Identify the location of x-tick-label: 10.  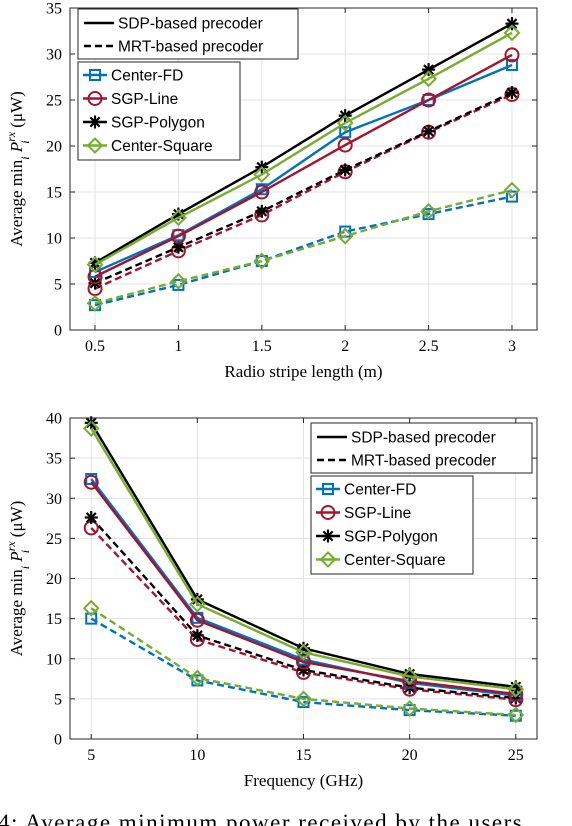
(197, 755).